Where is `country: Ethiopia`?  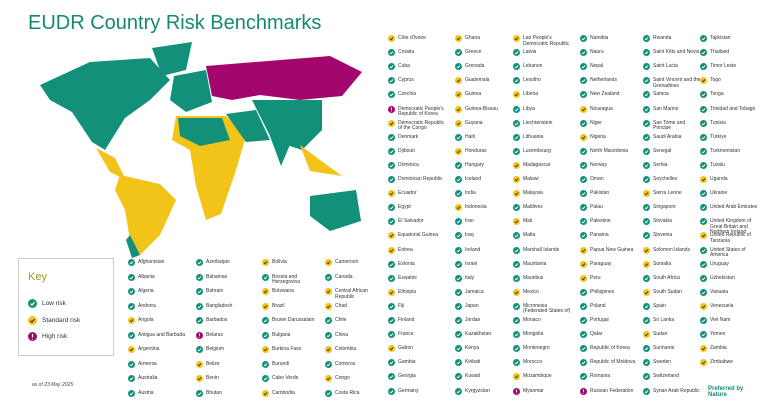
country: Ethiopia is located at coordinates (418, 292).